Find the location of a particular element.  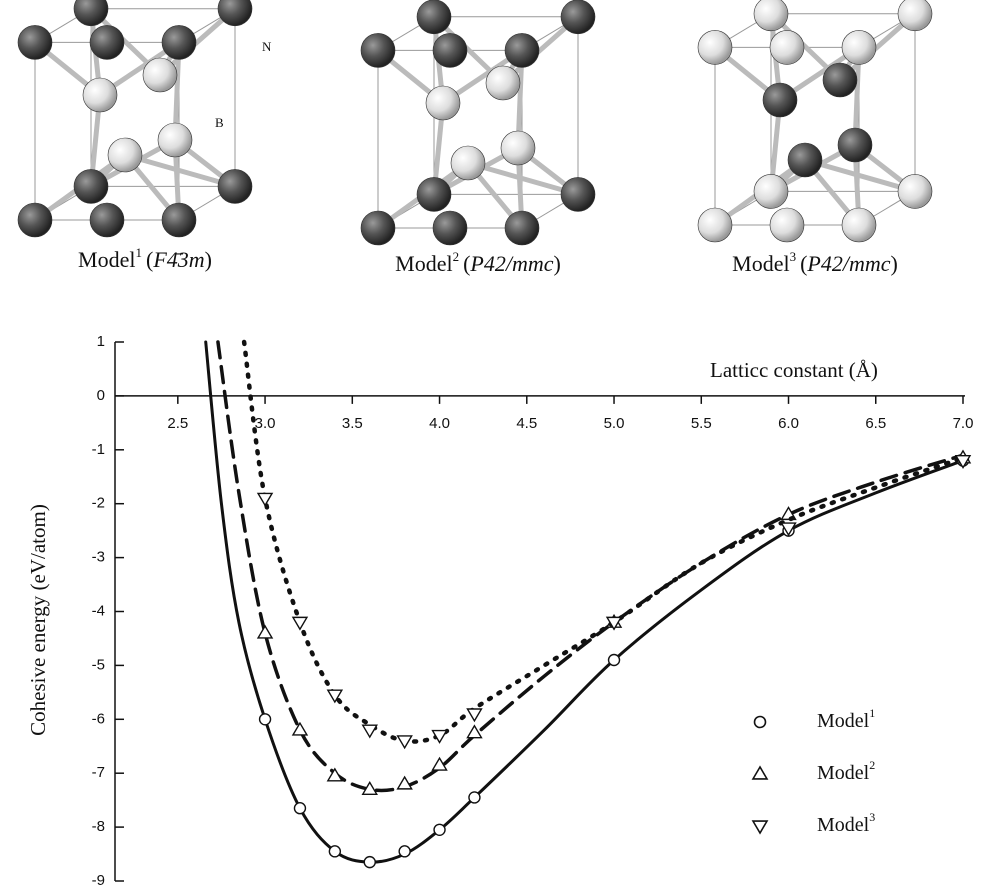

x-tick-label: 6.0 is located at coordinates (788, 423).